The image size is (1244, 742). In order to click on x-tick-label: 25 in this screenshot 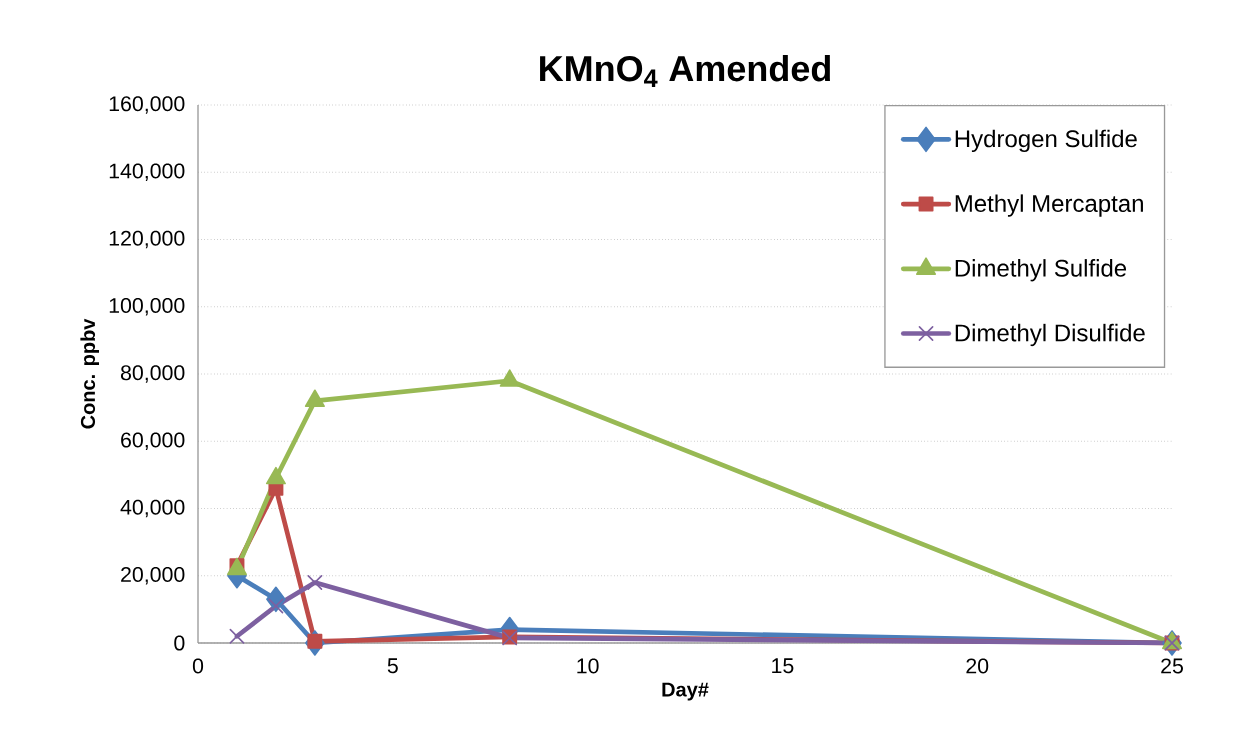, I will do `click(1172, 666)`.